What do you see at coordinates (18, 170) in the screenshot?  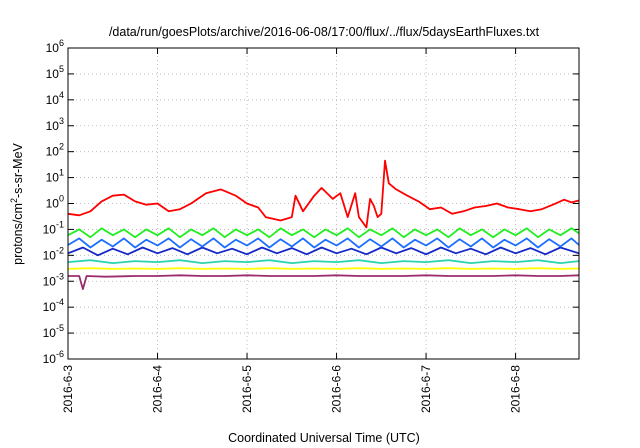 I see `y-axis-title-rest: -s-sr-MeV` at bounding box center [18, 170].